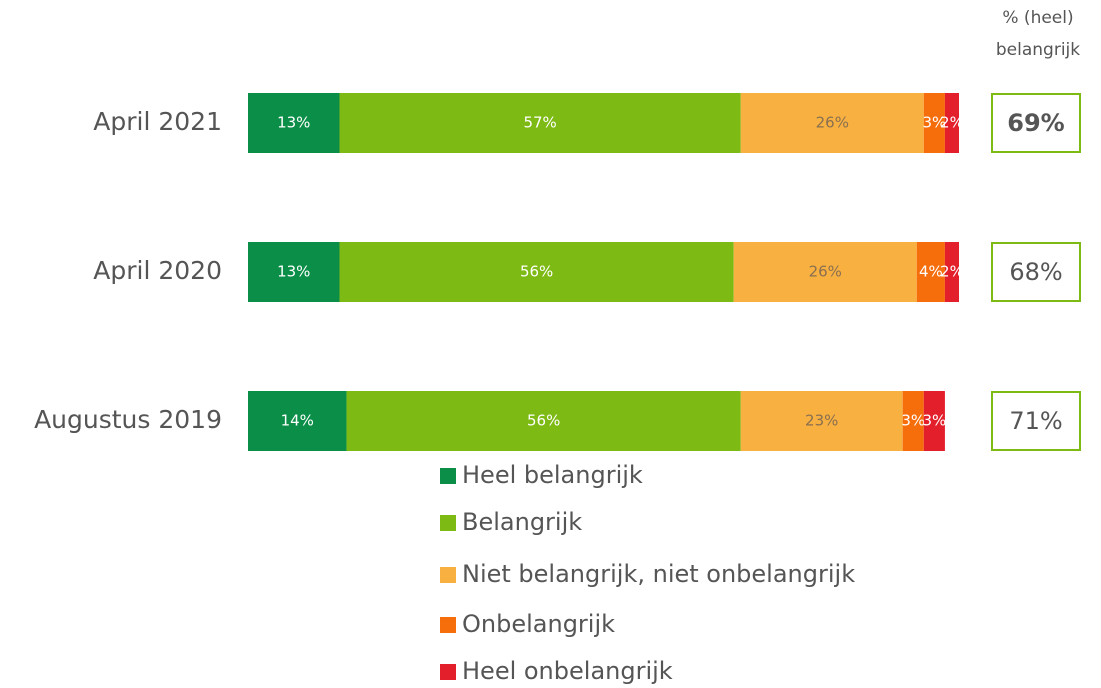 Image resolution: width=1101 pixels, height=688 pixels. I want to click on legend-label: Heel onbelangrijk, so click(567, 671).